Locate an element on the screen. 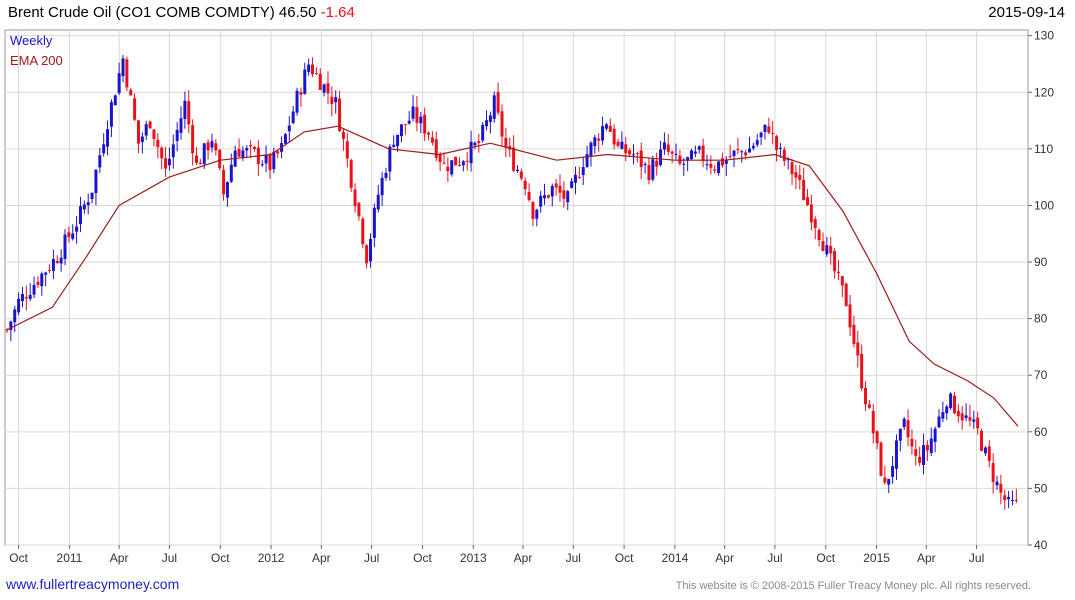  y-tick-label: 110 is located at coordinates (1043, 149).